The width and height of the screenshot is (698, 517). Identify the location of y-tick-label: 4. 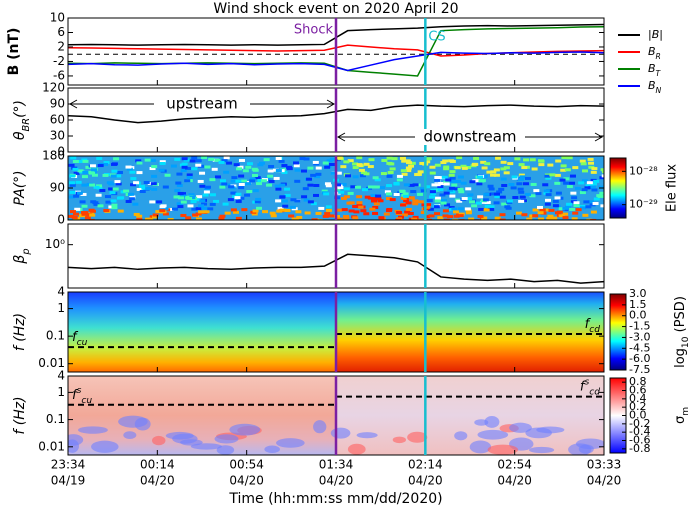
(61, 376).